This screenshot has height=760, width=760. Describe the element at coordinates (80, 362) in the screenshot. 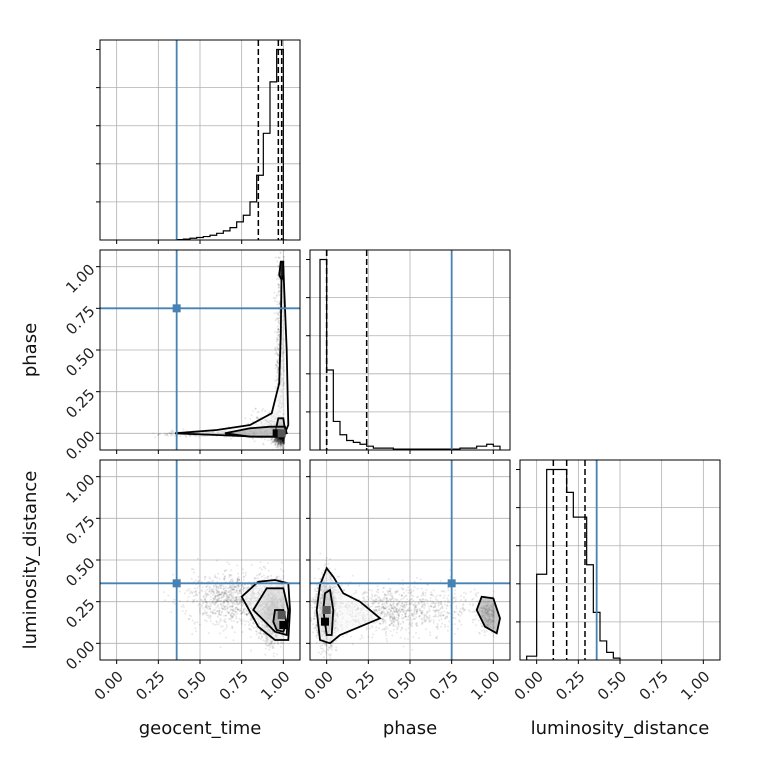

I see `ytick-label-1-2: 0.50` at that location.